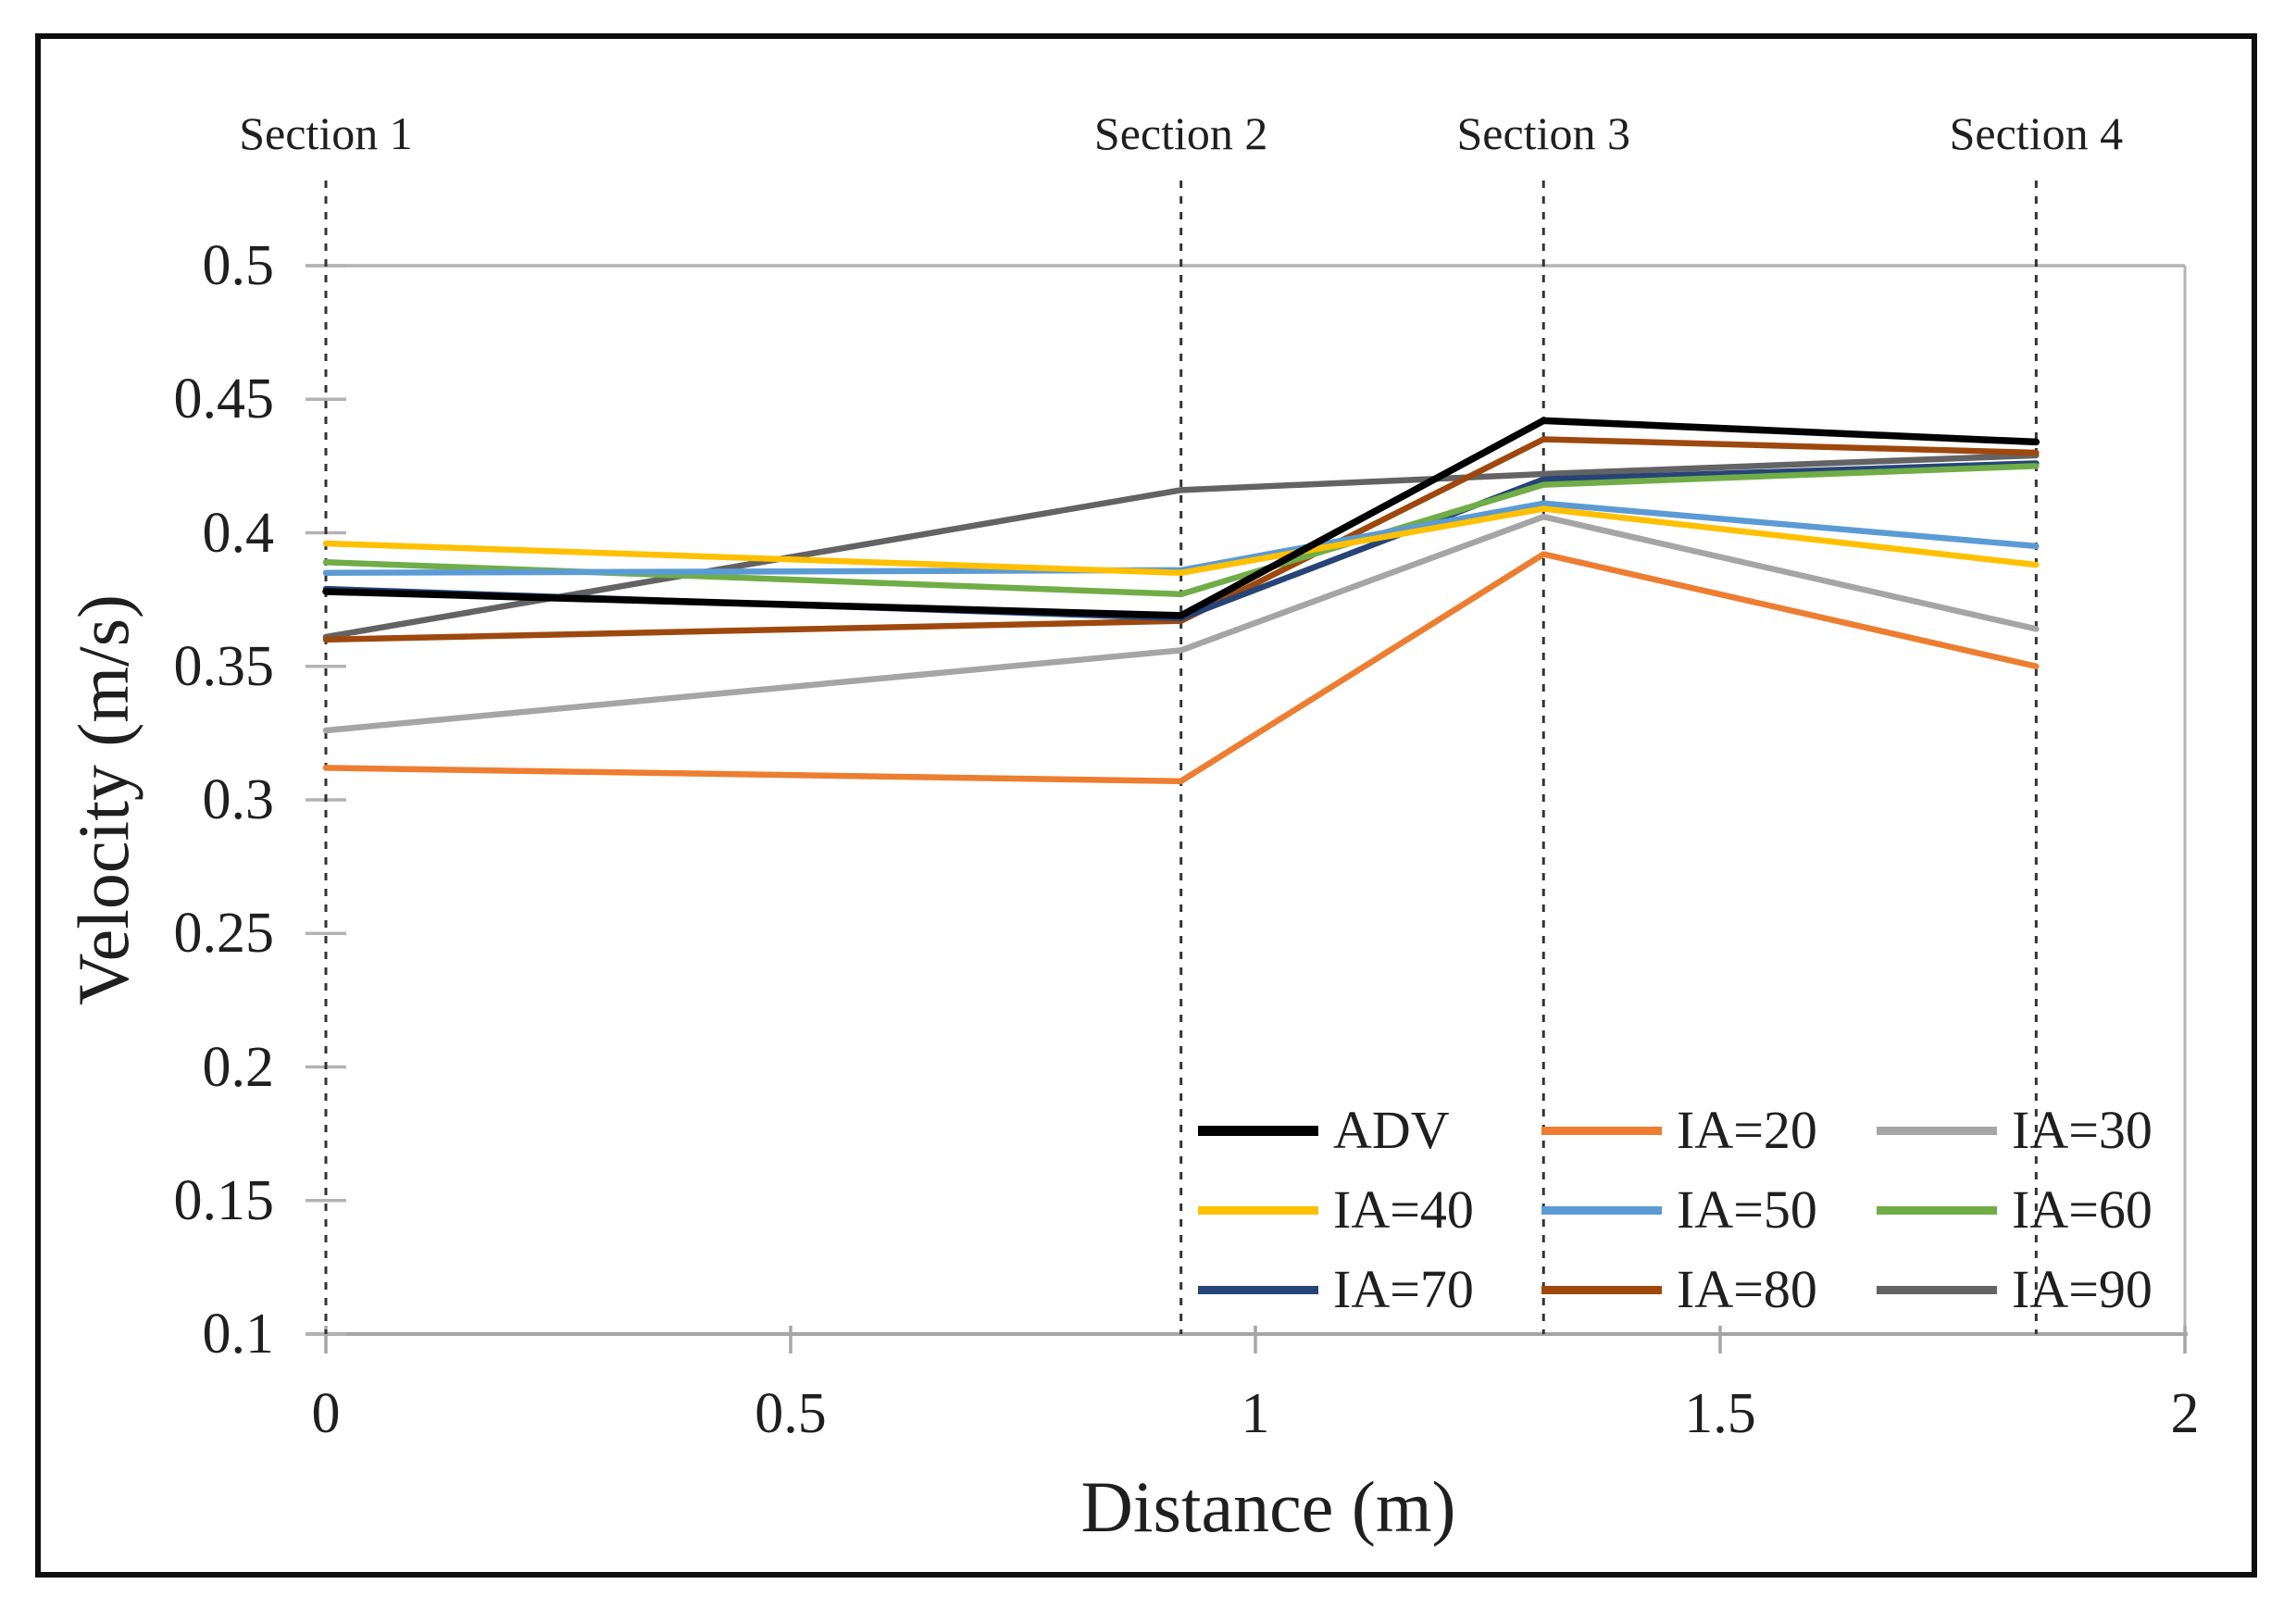 Image resolution: width=2296 pixels, height=1609 pixels. I want to click on series-line-IA=40, so click(1181, 541).